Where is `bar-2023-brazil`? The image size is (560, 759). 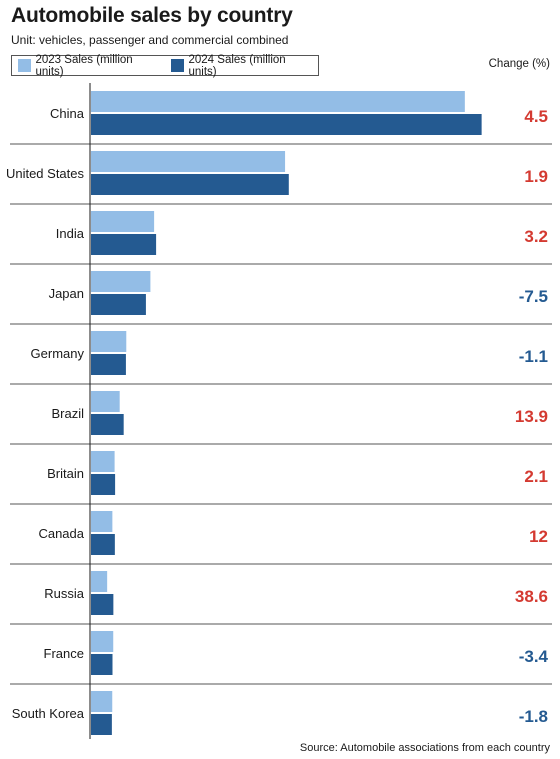
bar-2023-brazil is located at coordinates (105, 401).